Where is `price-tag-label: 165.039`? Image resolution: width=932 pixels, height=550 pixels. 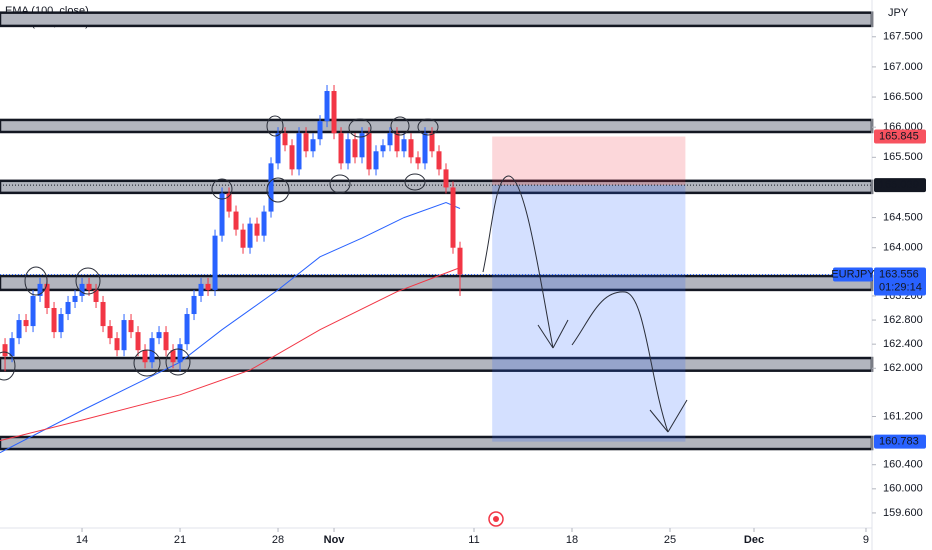
price-tag-label: 165.039 is located at coordinates (899, 185).